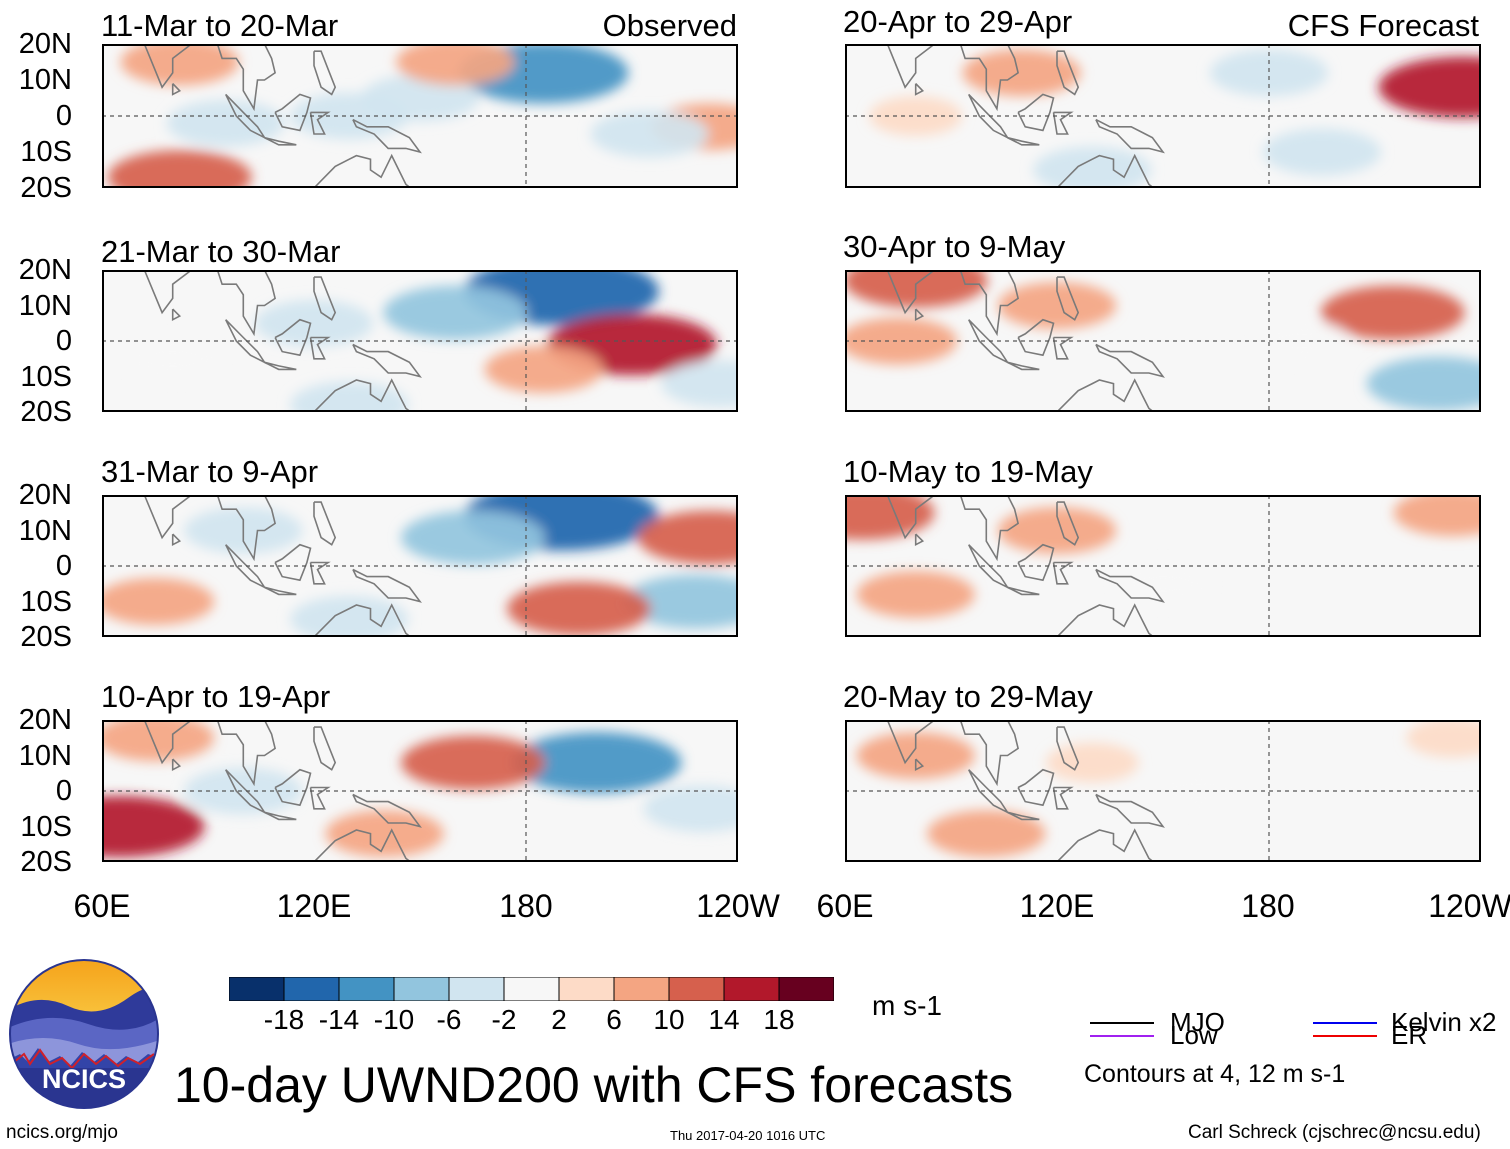 The width and height of the screenshot is (1510, 1149). Describe the element at coordinates (1345, 1023) in the screenshot. I see `legend-line-kelvin` at that location.